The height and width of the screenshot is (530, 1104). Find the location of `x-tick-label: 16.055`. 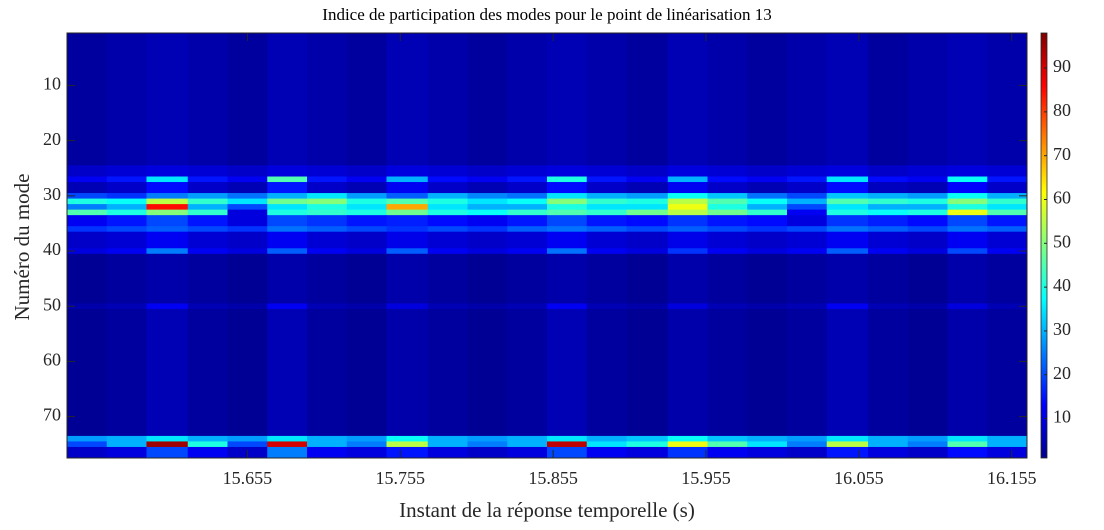

x-tick-label: 16.055 is located at coordinates (859, 478).